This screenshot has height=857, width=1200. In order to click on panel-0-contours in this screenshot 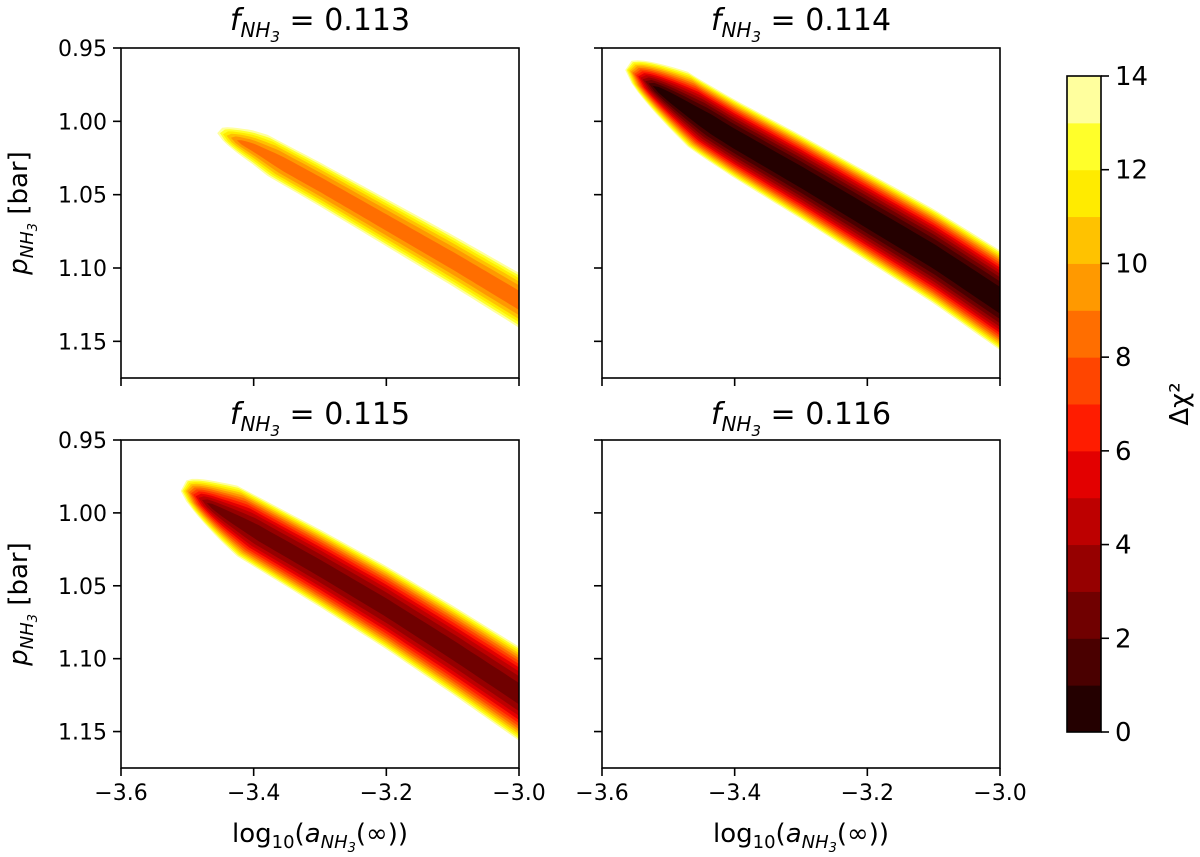, I will do `click(368, 227)`.